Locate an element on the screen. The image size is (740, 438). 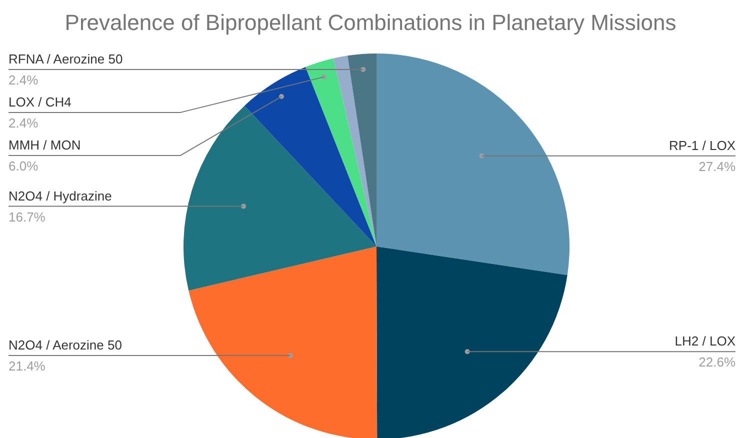
slice-label: N2O4 / Aerozine 50 is located at coordinates (65, 345).